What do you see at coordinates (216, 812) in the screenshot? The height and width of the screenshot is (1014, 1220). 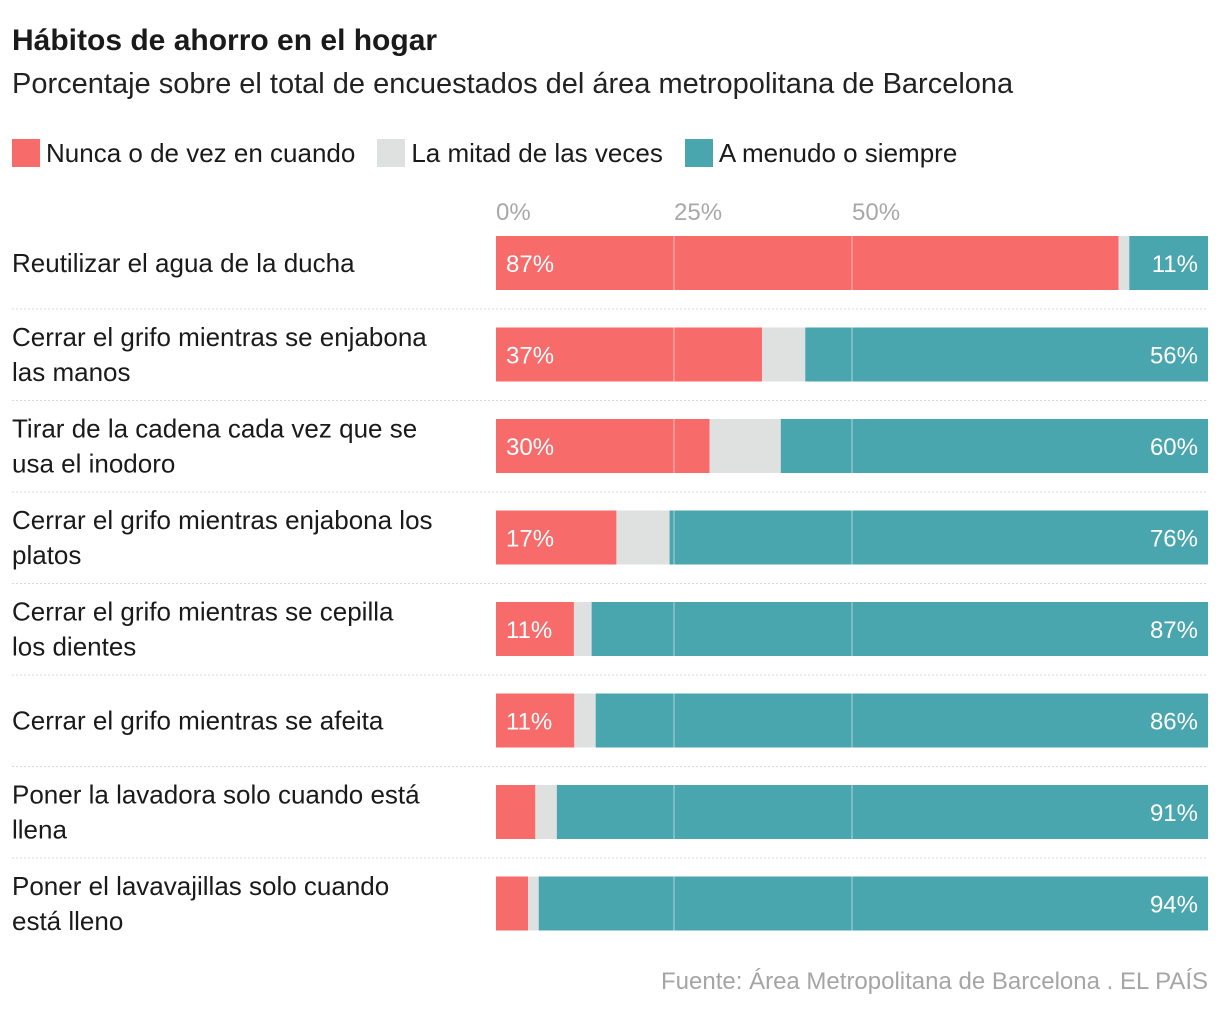 I see `category-label: Poner la lavadora solo cuando está llena` at bounding box center [216, 812].